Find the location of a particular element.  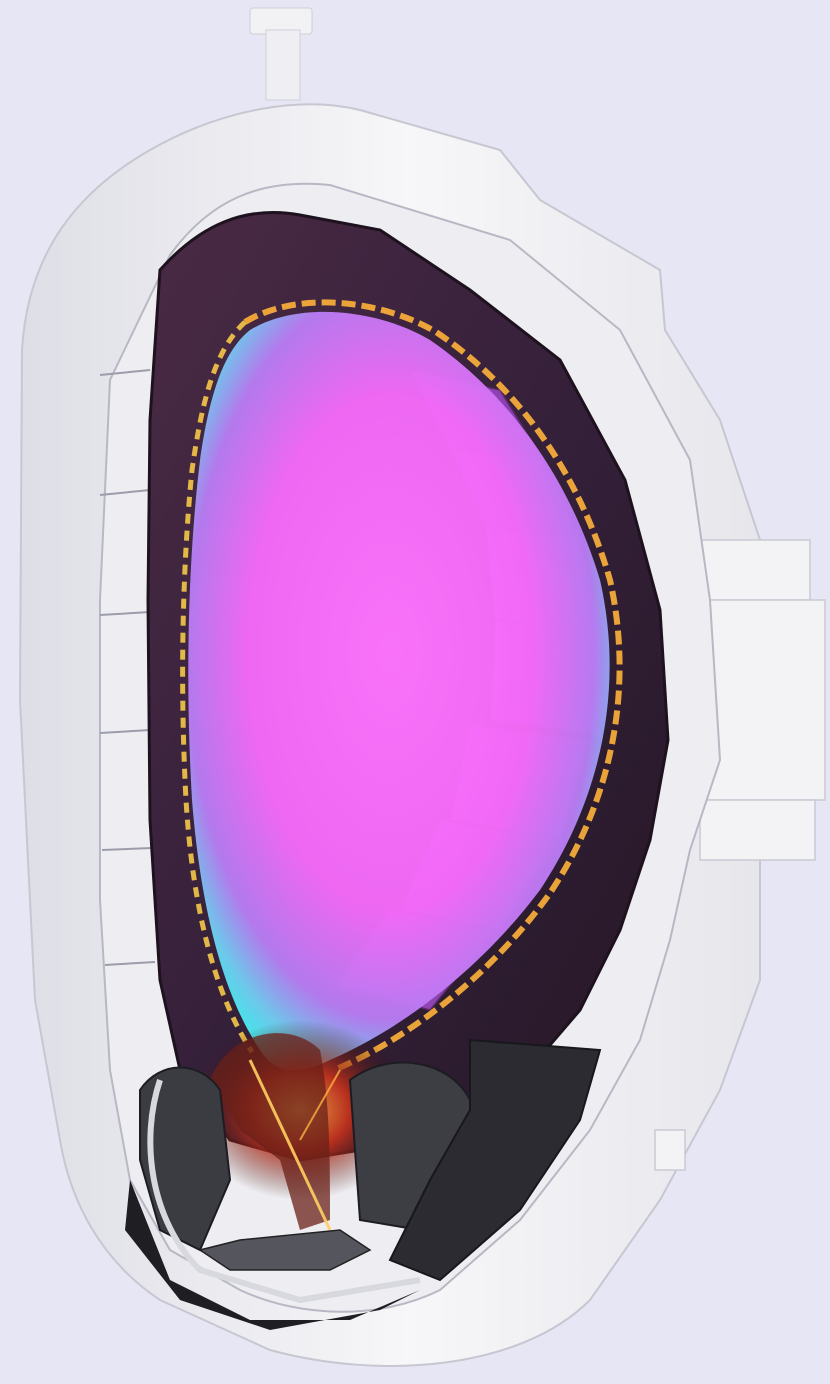

support-rails is located at coordinates (284, 1191).